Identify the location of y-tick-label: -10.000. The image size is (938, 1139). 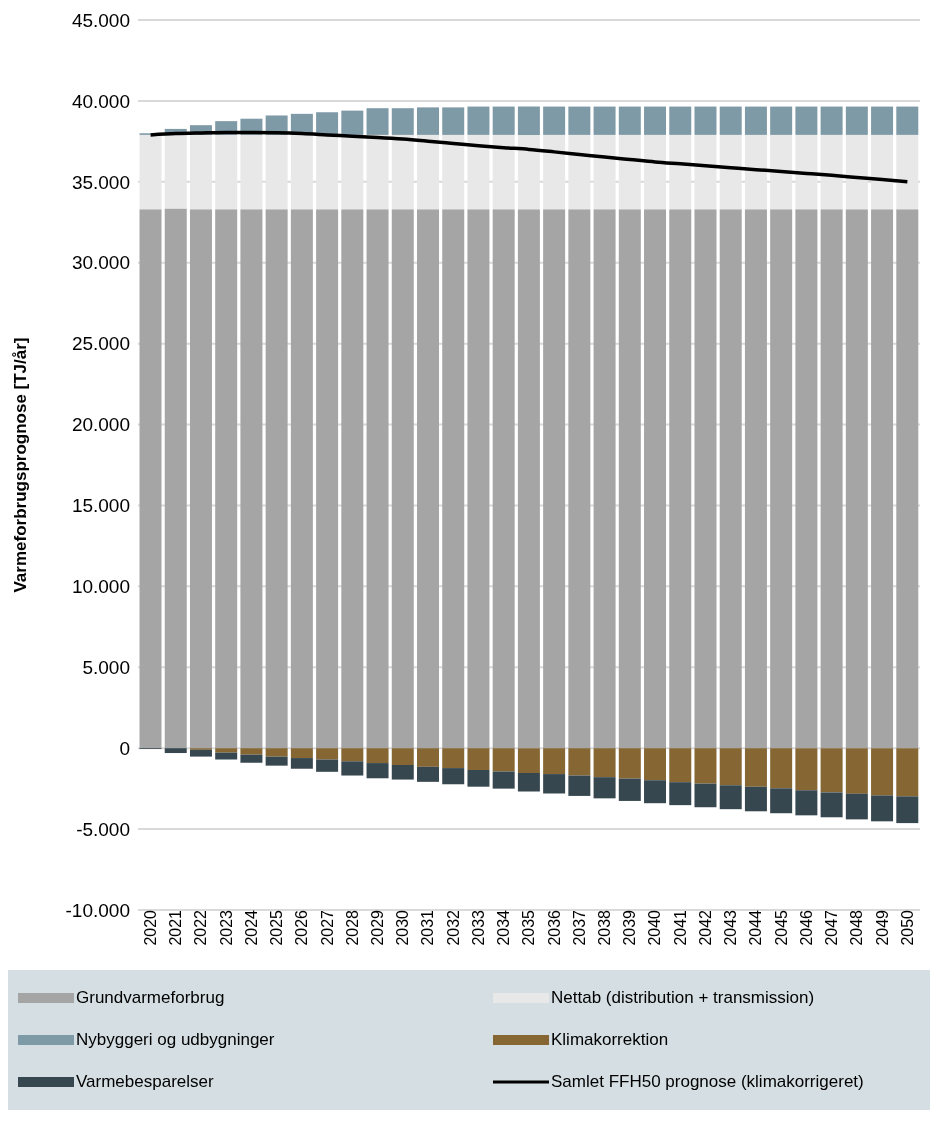
(97, 910).